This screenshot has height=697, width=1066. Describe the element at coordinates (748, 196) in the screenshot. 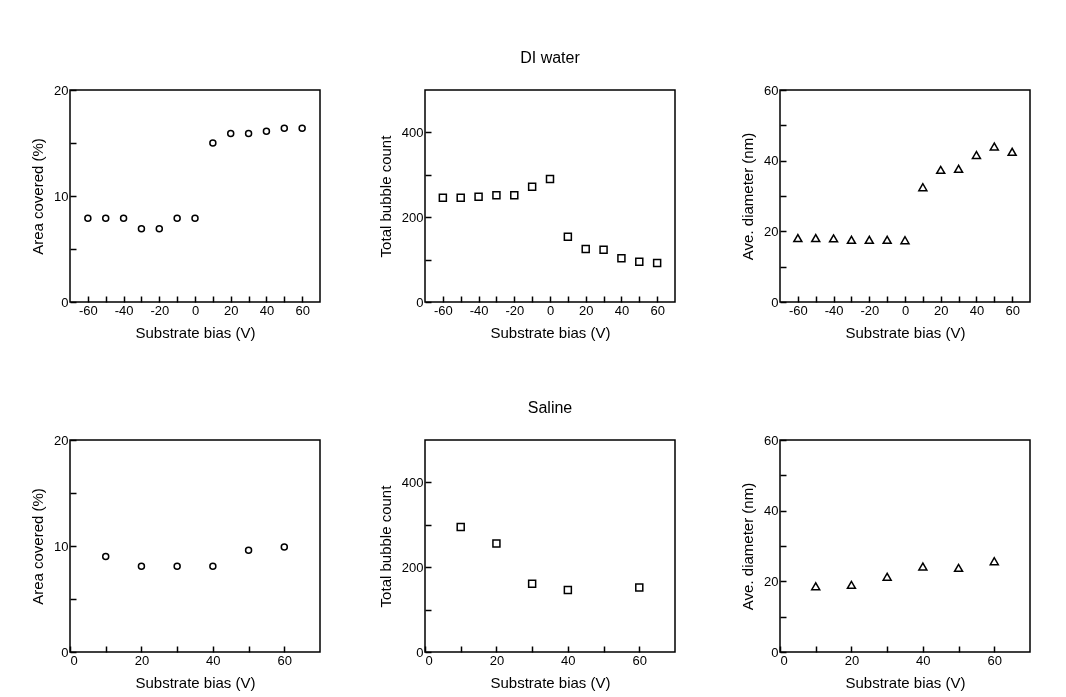

I see `y-axis-title: Ave. diameter (nm)` at that location.